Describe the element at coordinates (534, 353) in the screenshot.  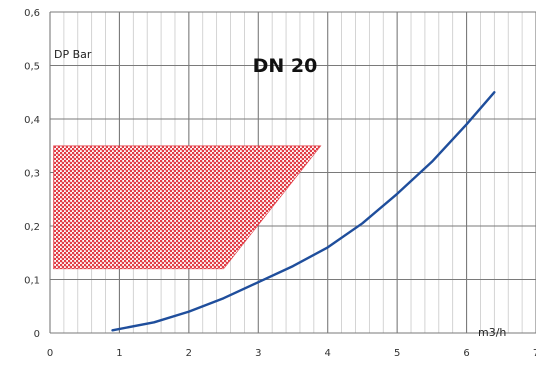
I see `x-tick-label: 7` at that location.